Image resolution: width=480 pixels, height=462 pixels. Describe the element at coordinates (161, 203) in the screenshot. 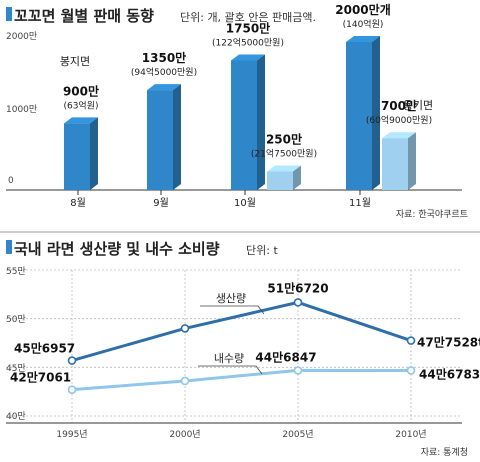

I see `x-category-label: 9월` at that location.